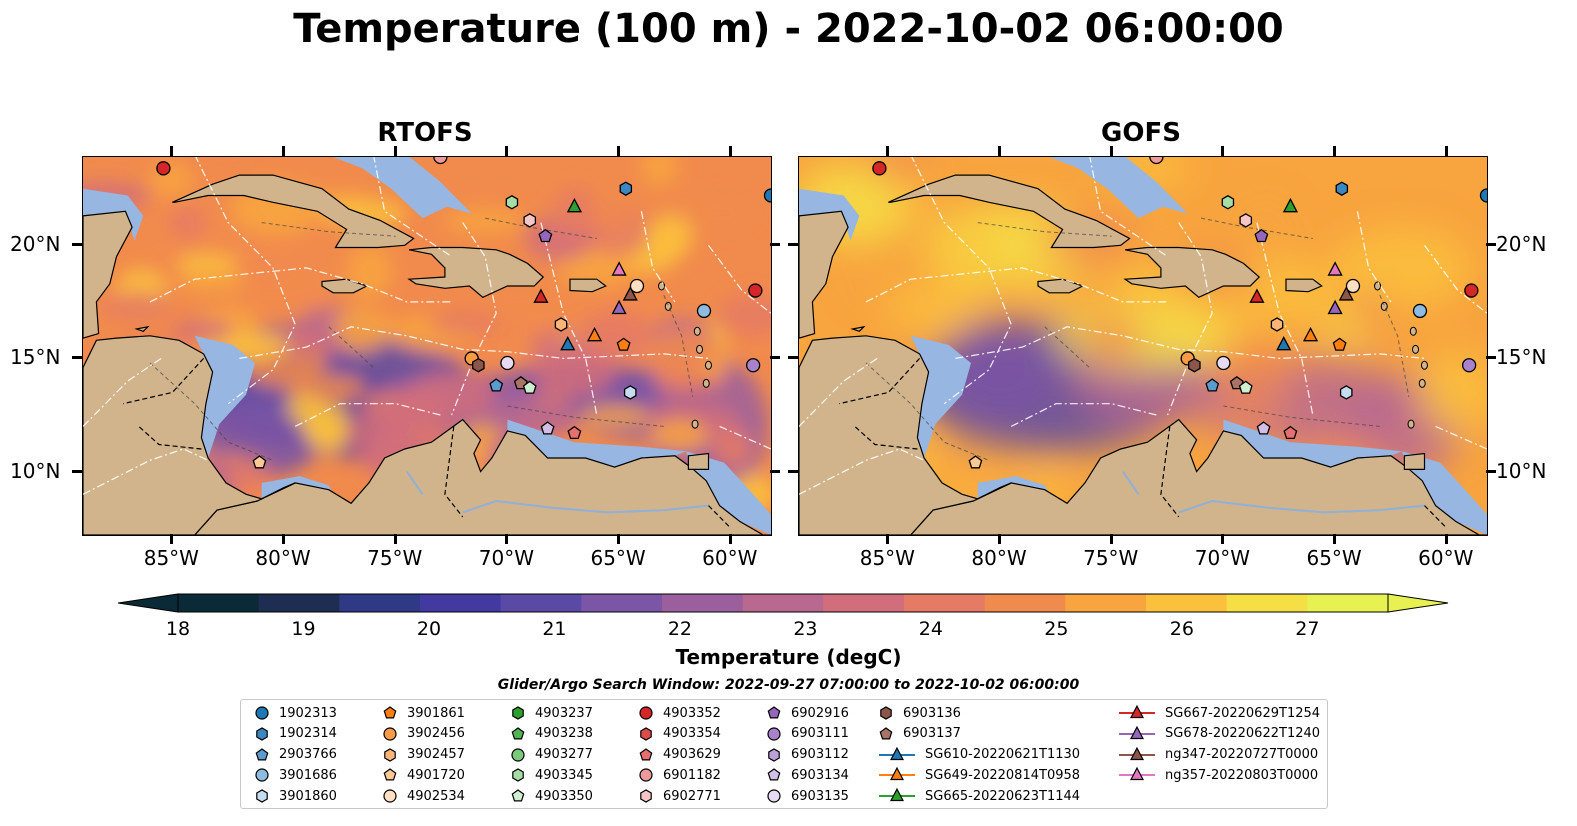 This screenshot has width=1577, height=826. Describe the element at coordinates (423, 796) in the screenshot. I see `legend-item: 4902534` at that location.